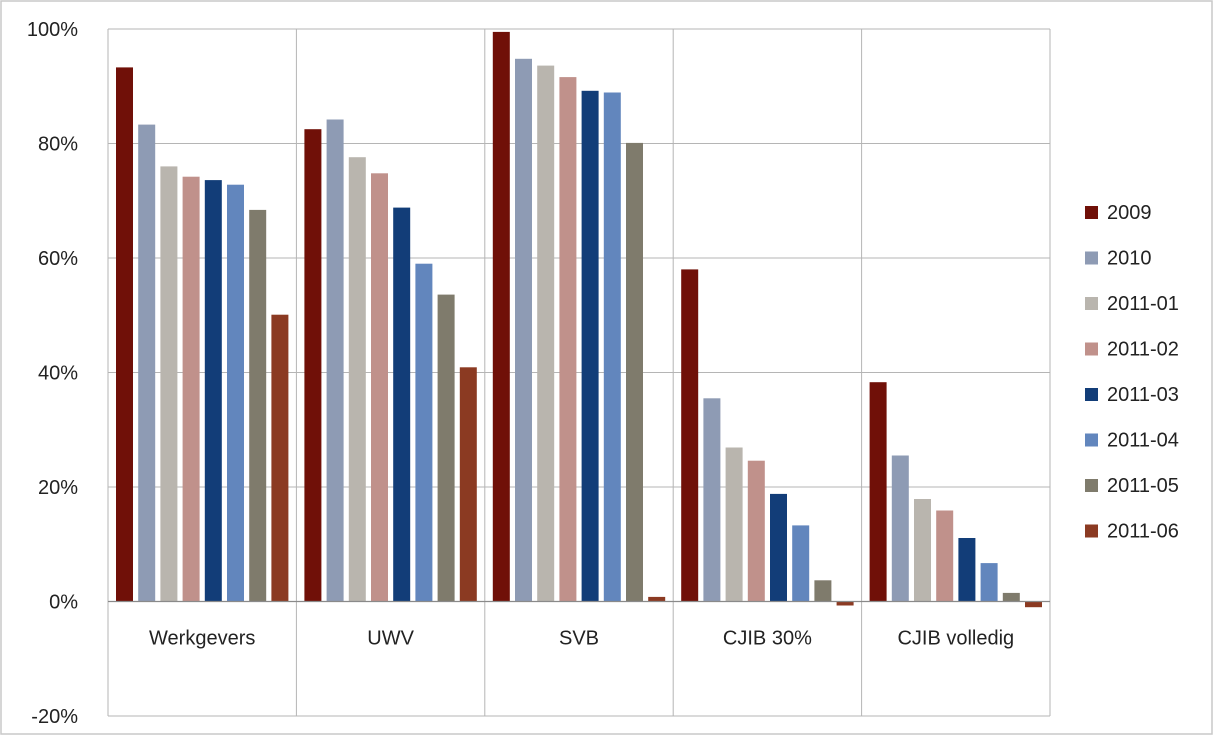 The image size is (1213, 740). I want to click on y-tick-label: 40%, so click(58, 374).